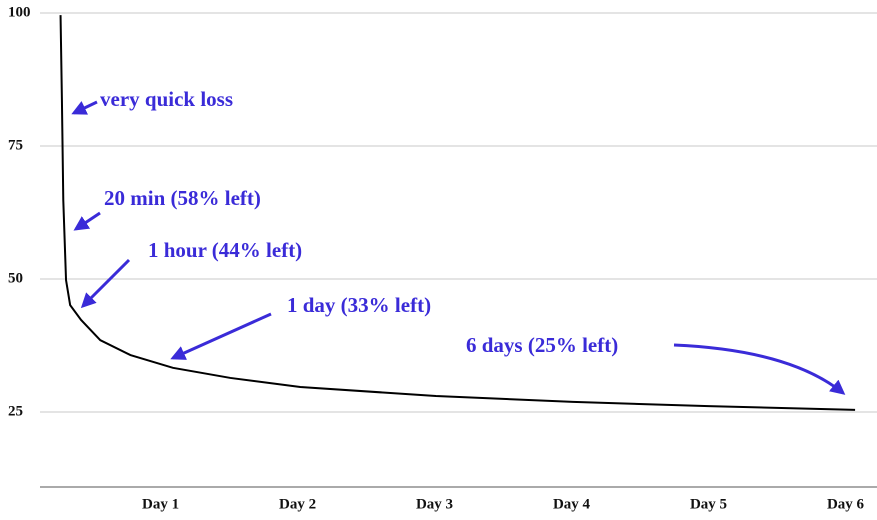 The image size is (877, 520). What do you see at coordinates (846, 504) in the screenshot?
I see `x-tick-label: Day 6` at bounding box center [846, 504].